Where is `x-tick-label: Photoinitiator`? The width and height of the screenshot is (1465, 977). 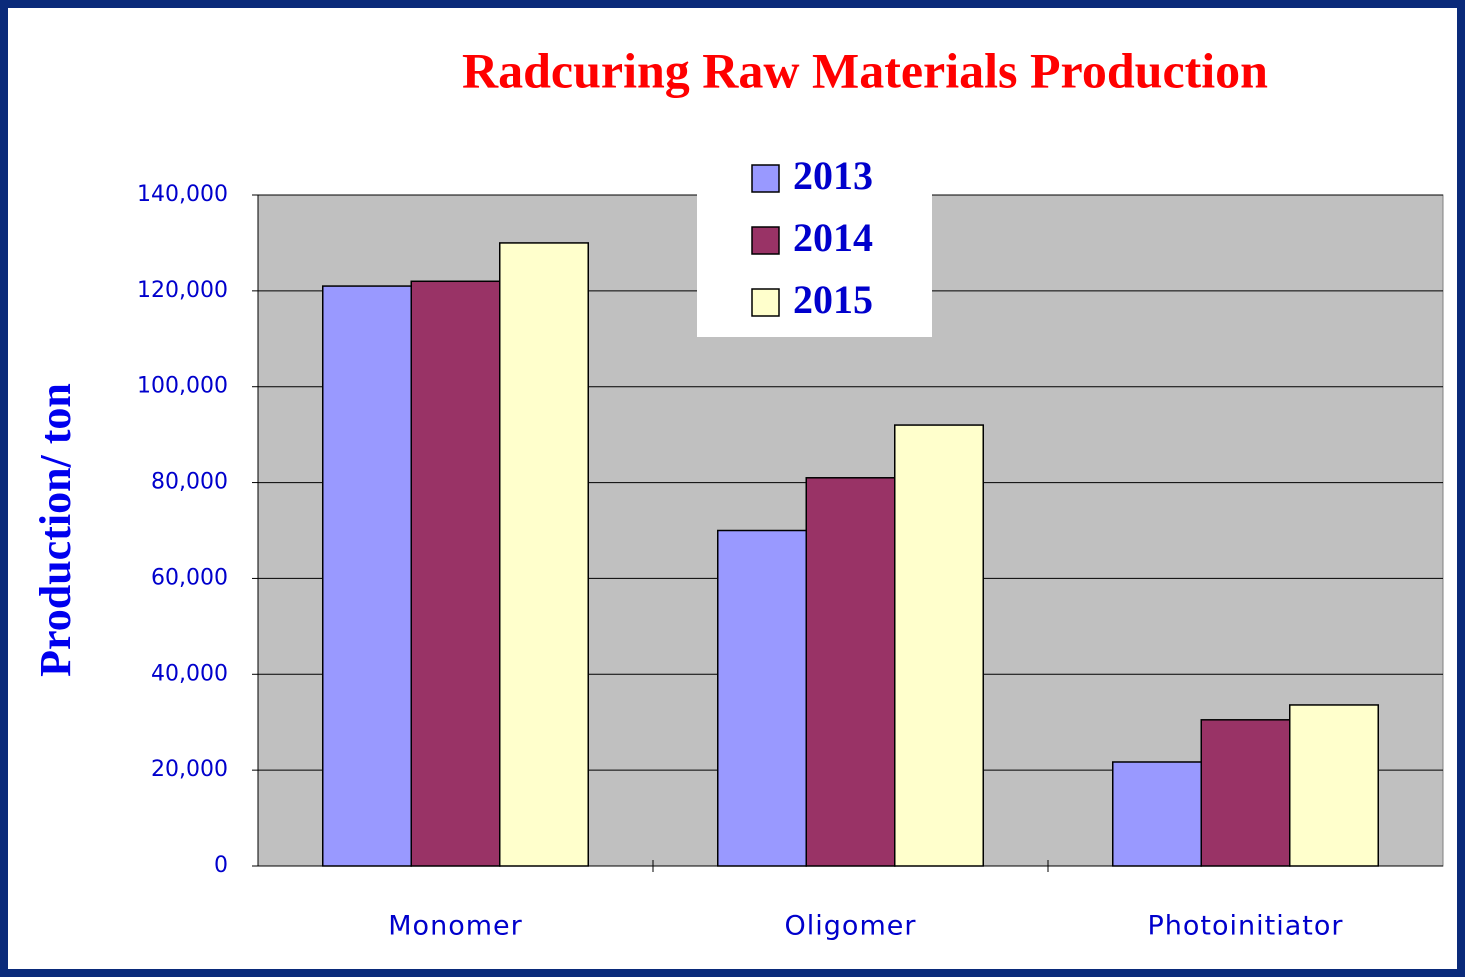
x-tick-label: Photoinitiator is located at coordinates (1246, 926).